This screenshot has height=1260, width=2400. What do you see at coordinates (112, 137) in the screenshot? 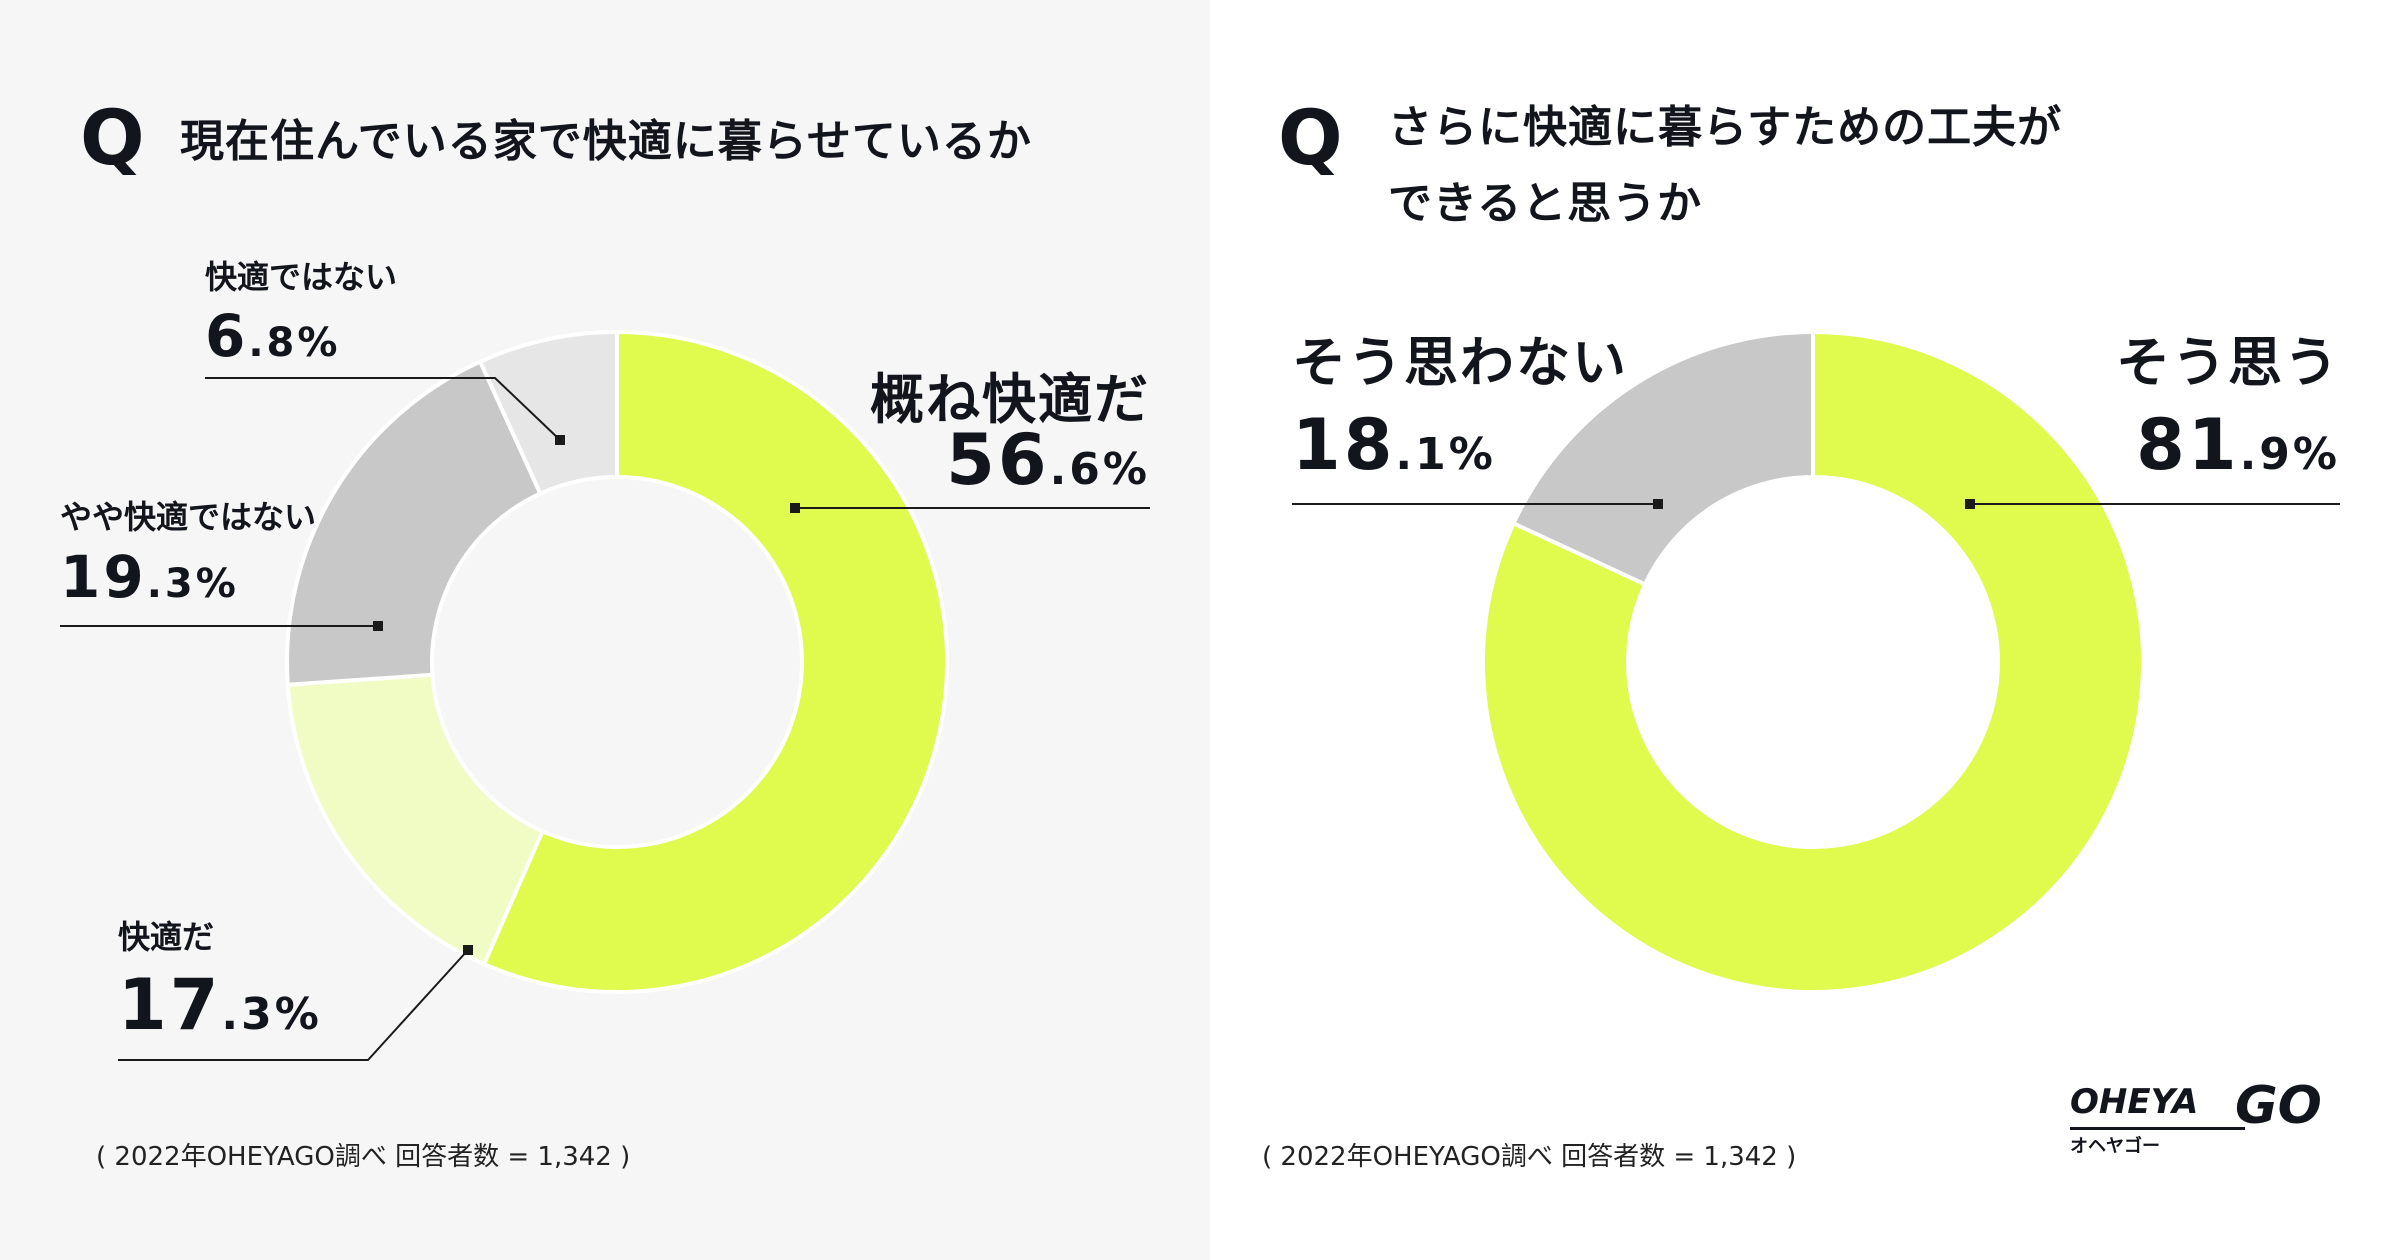
I see `question-mark-left: Q` at bounding box center [112, 137].